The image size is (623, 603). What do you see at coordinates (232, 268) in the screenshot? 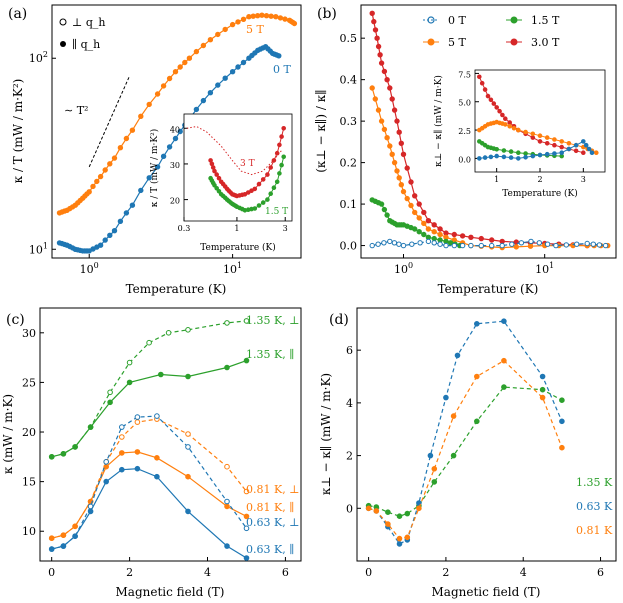
I see `x-tick-label: 101` at bounding box center [232, 268].